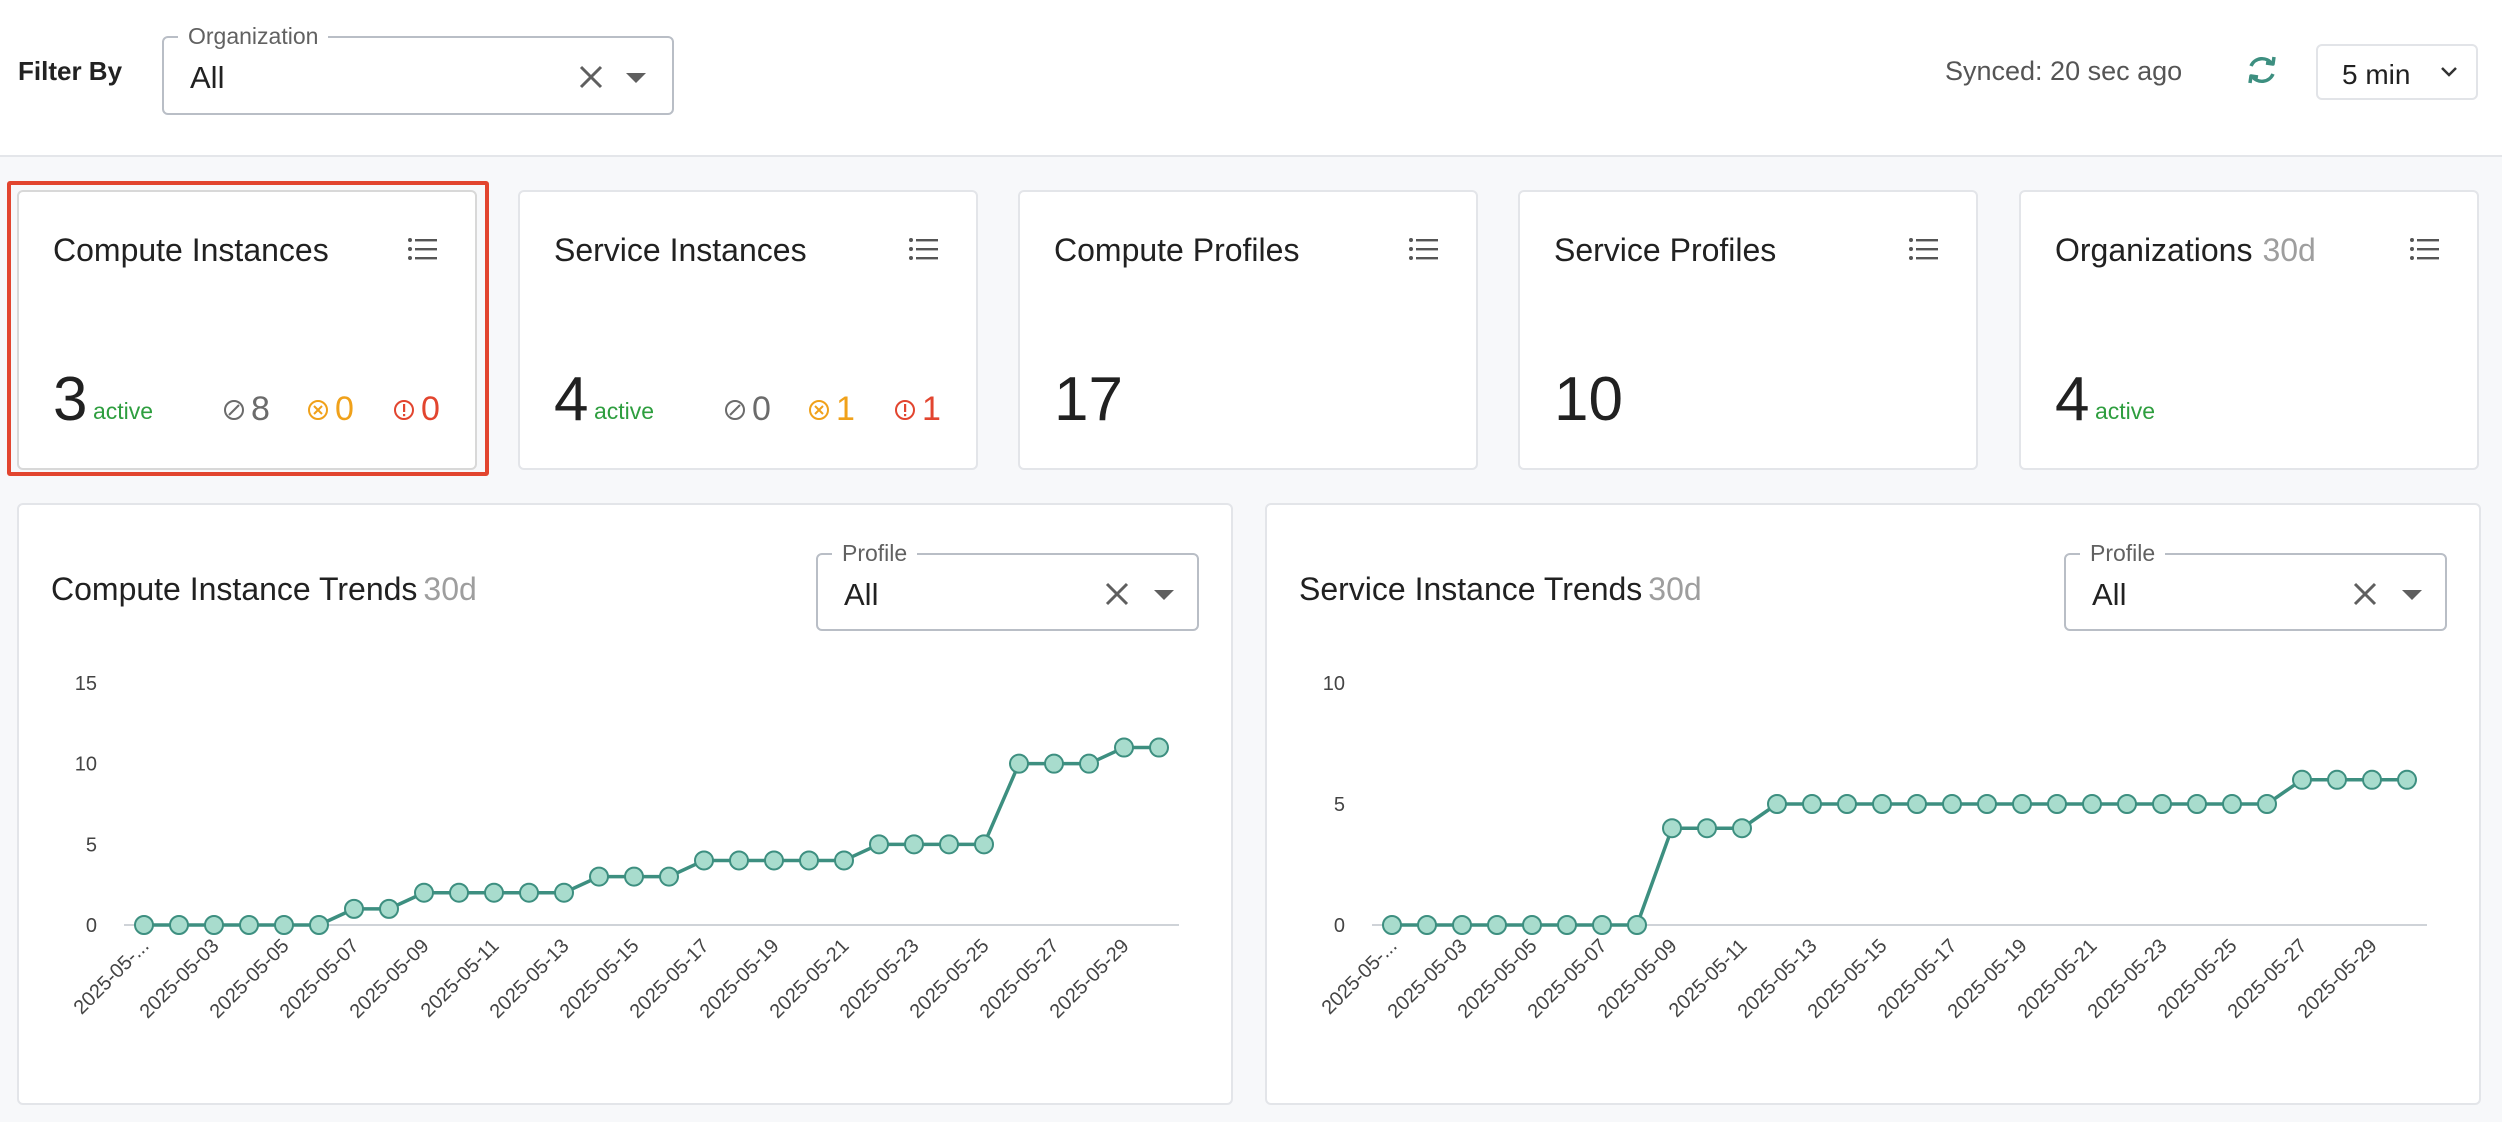 The height and width of the screenshot is (1122, 2502). Describe the element at coordinates (1177, 250) in the screenshot. I see `card-title: Compute Profiles` at that location.